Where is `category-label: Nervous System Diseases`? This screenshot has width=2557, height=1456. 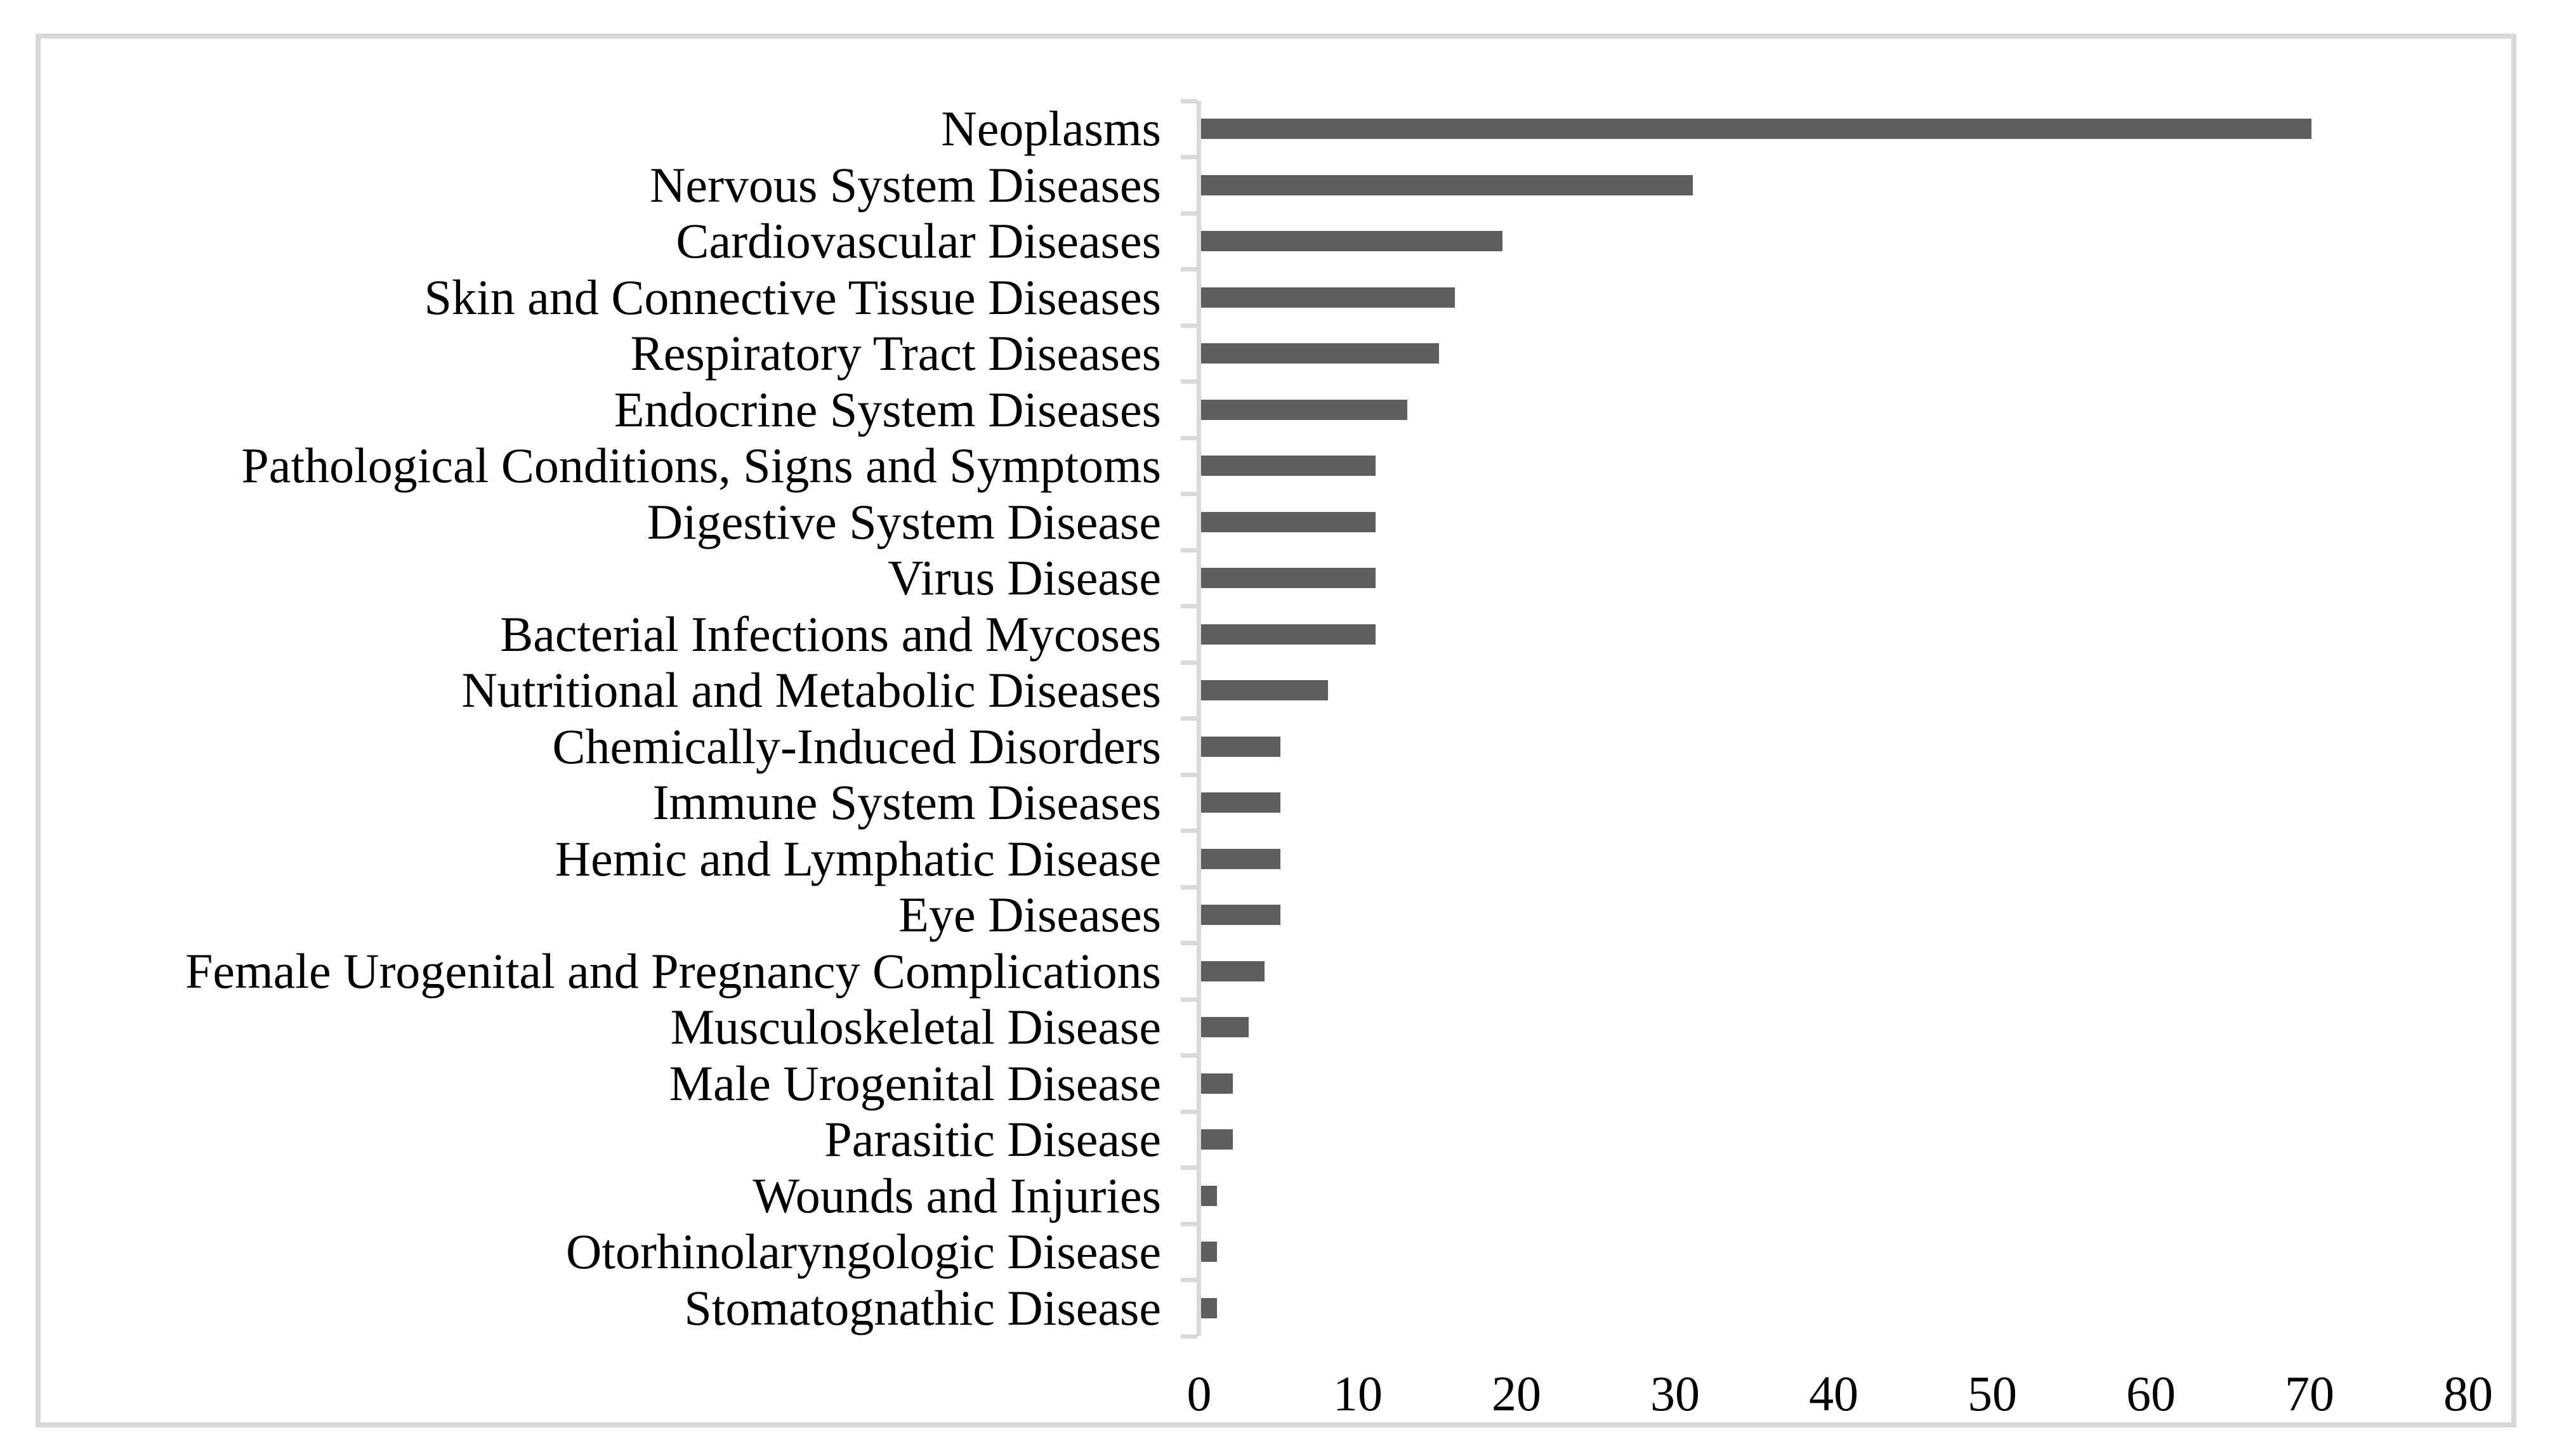
category-label: Nervous System Diseases is located at coordinates (905, 185).